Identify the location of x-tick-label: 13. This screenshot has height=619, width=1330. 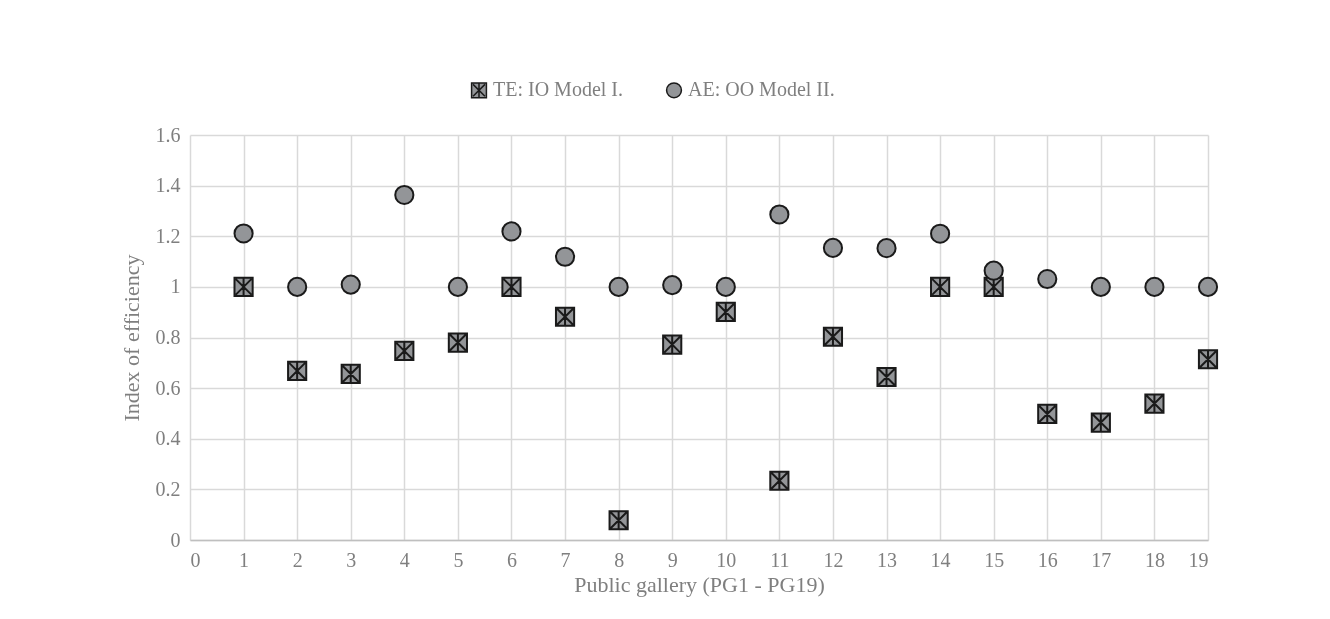
(887, 559).